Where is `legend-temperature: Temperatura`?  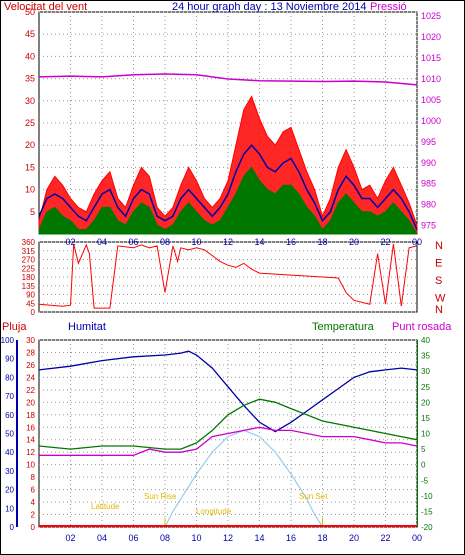
legend-temperature: Temperatura is located at coordinates (343, 327).